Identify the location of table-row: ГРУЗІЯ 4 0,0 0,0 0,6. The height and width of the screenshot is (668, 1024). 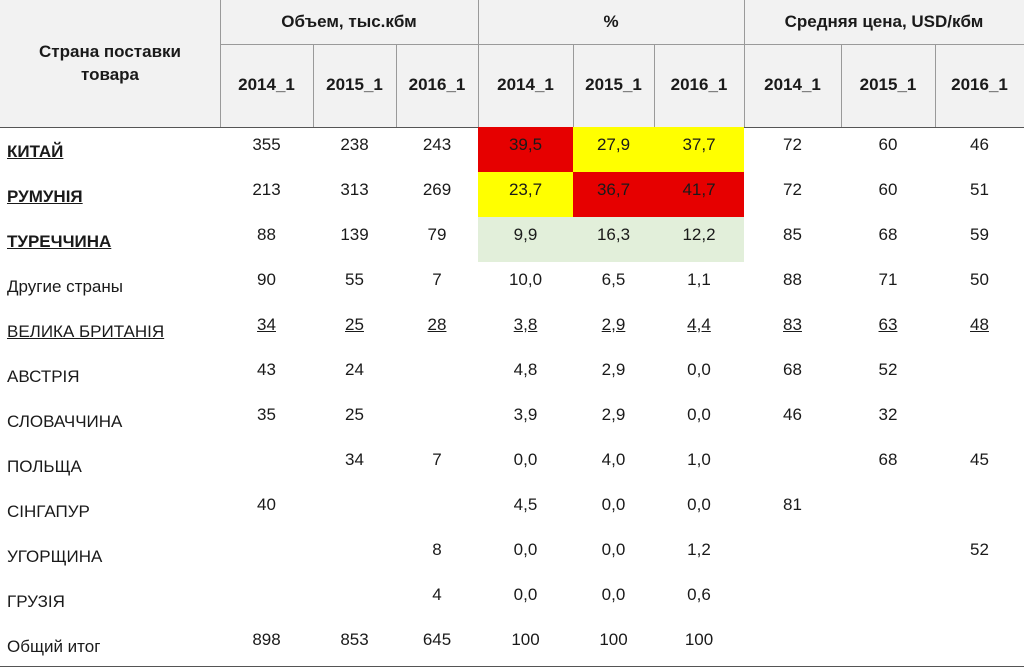
(512, 599).